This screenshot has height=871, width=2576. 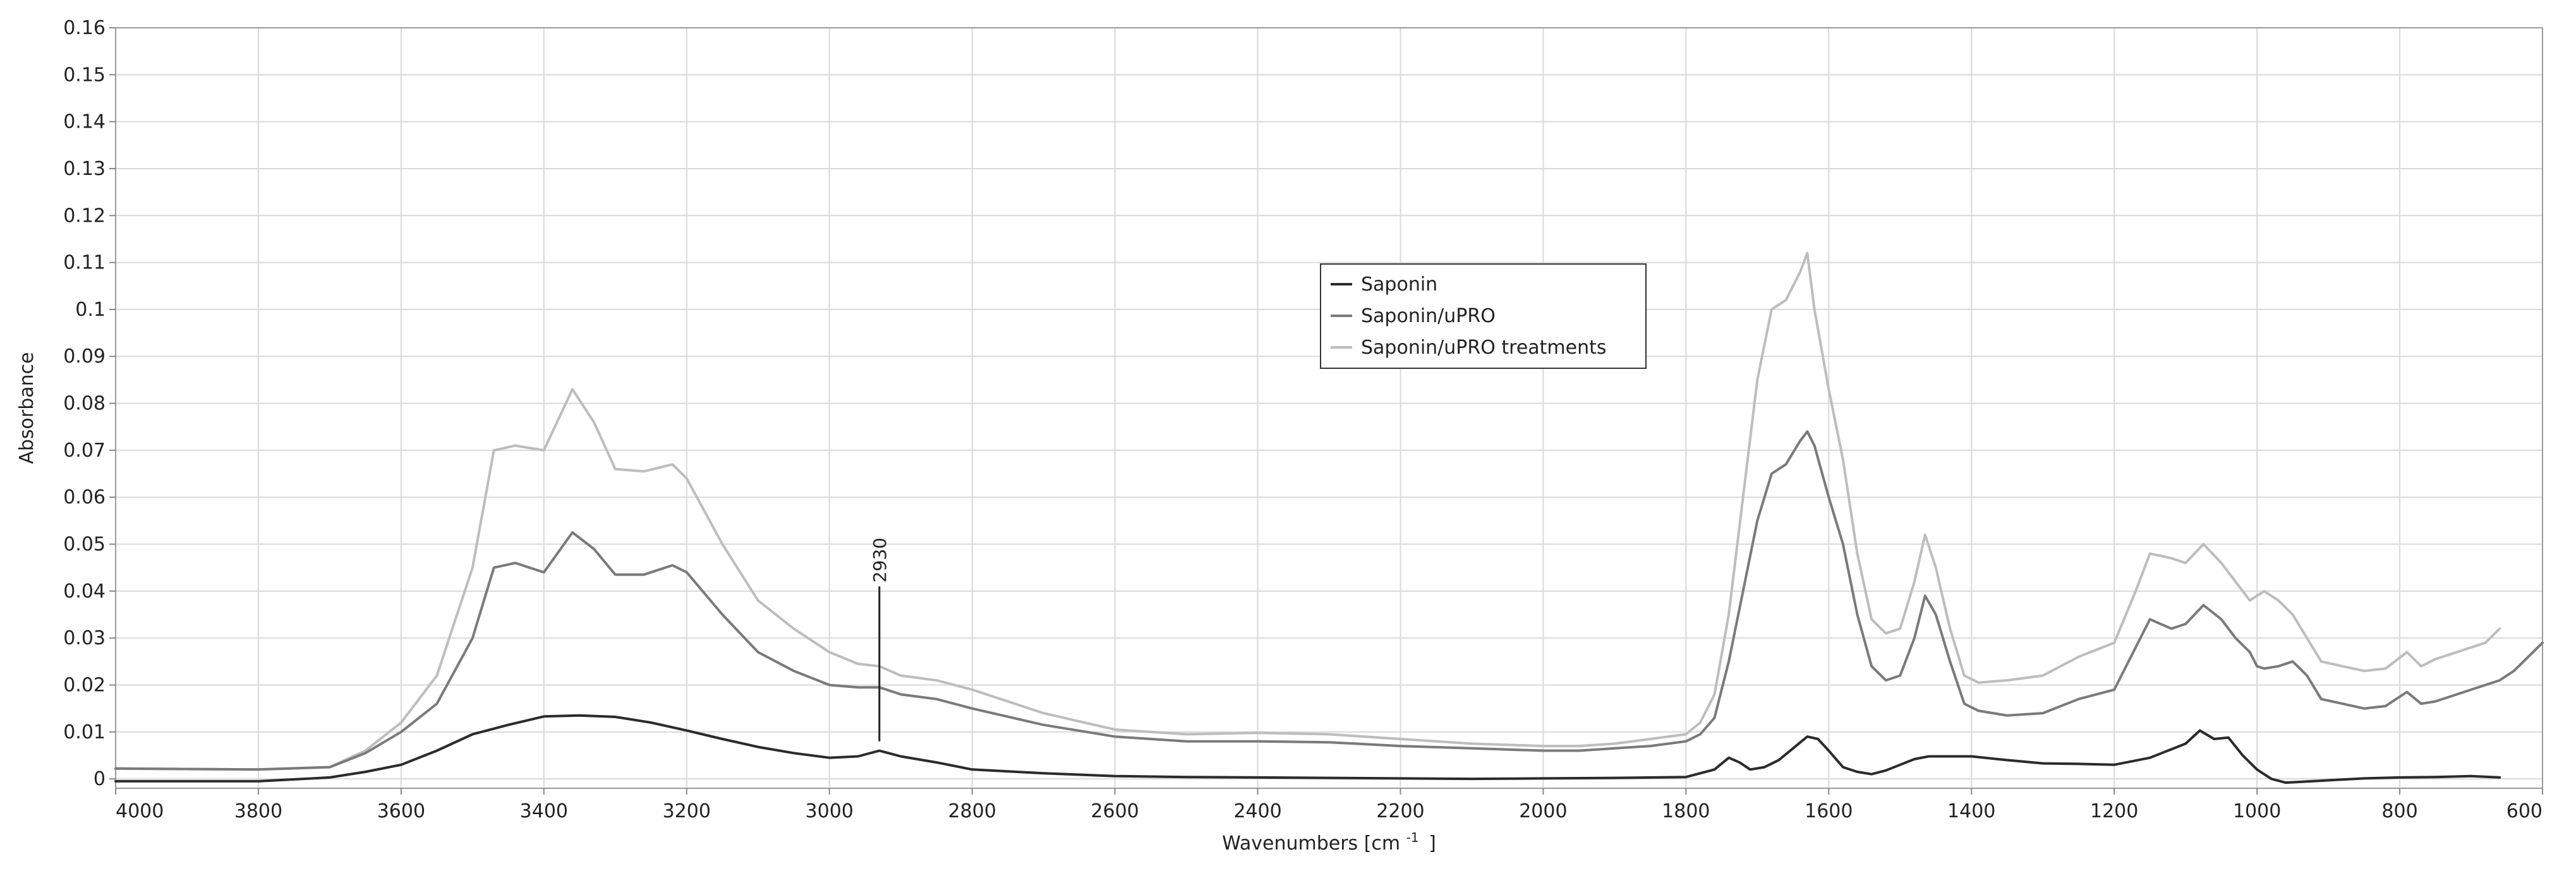 What do you see at coordinates (84, 216) in the screenshot?
I see `y-tick-label: 0.12` at bounding box center [84, 216].